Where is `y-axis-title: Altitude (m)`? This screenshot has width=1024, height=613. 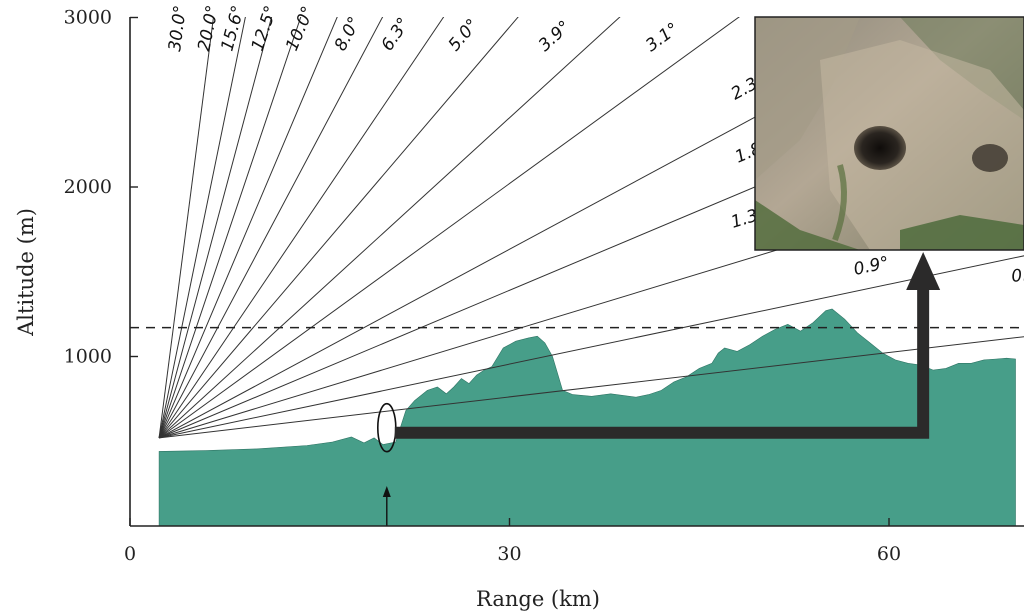 y-axis-title: Altitude (m) is located at coordinates (26, 272).